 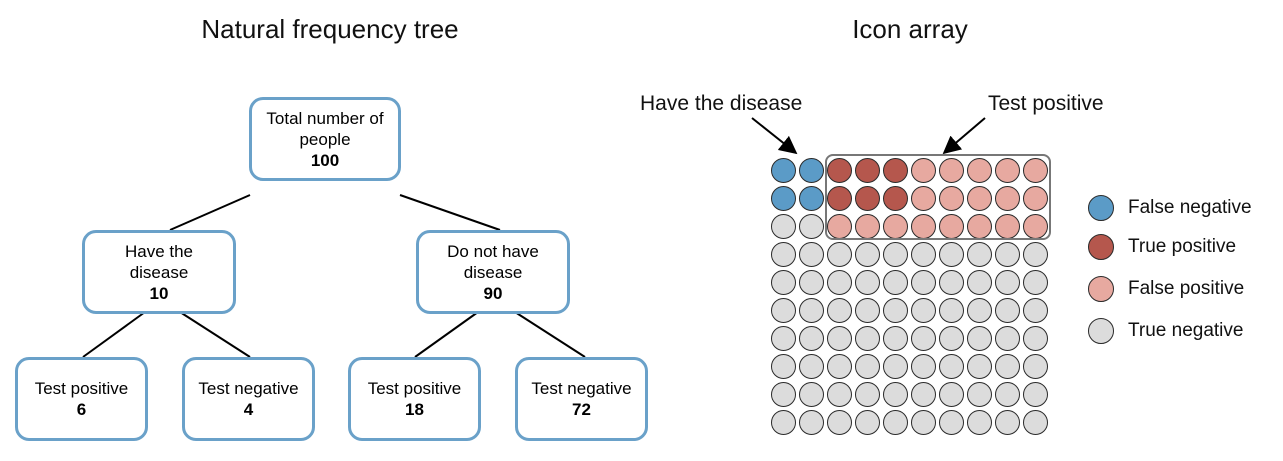 I want to click on node-total-line1: Total number of, so click(x=325, y=118).